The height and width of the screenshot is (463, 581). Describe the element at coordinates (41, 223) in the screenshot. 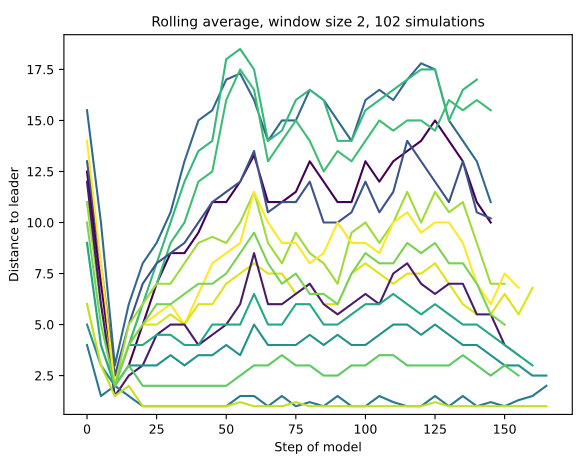

I see `y-tick-label: 10.0` at that location.